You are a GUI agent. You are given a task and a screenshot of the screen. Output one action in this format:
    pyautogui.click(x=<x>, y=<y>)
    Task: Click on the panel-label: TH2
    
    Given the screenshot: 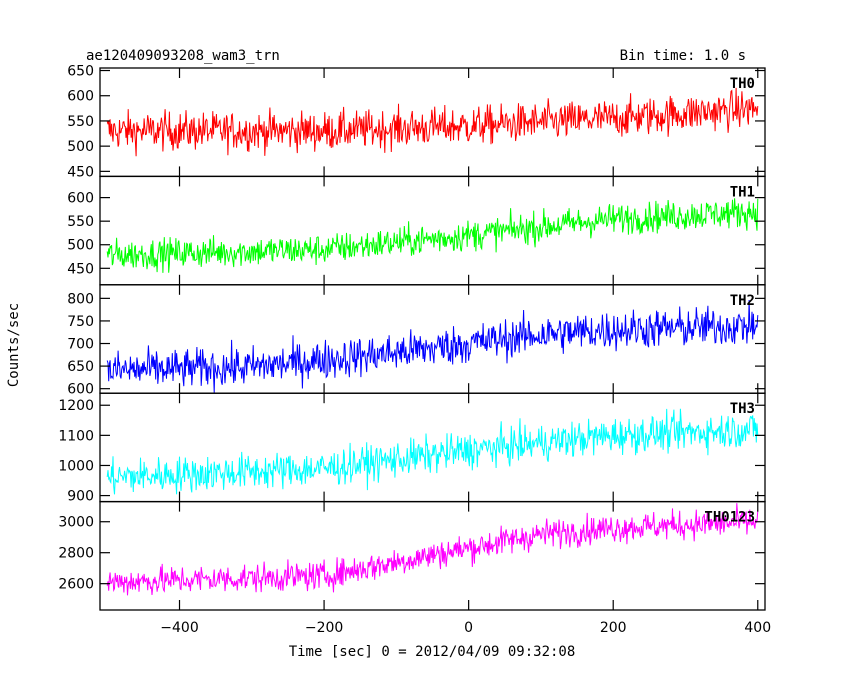 What is the action you would take?
    pyautogui.click(x=742, y=301)
    